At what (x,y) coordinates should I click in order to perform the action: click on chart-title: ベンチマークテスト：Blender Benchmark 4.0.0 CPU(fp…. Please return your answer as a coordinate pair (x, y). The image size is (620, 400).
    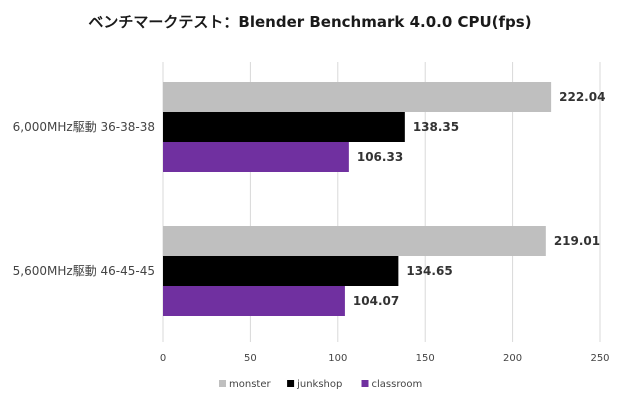
    Looking at the image, I should click on (309, 22).